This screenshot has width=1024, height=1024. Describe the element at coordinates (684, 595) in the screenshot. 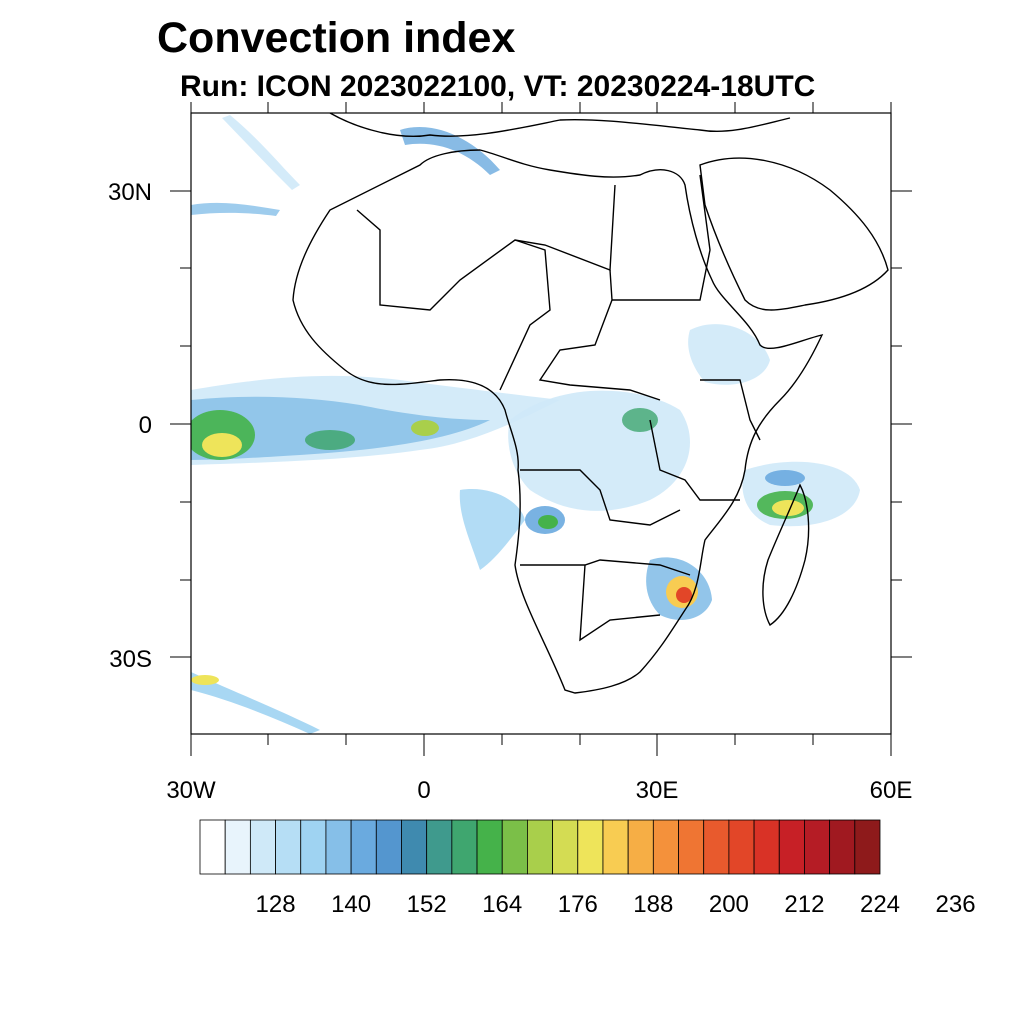

I see `convection-mozambique-core` at that location.